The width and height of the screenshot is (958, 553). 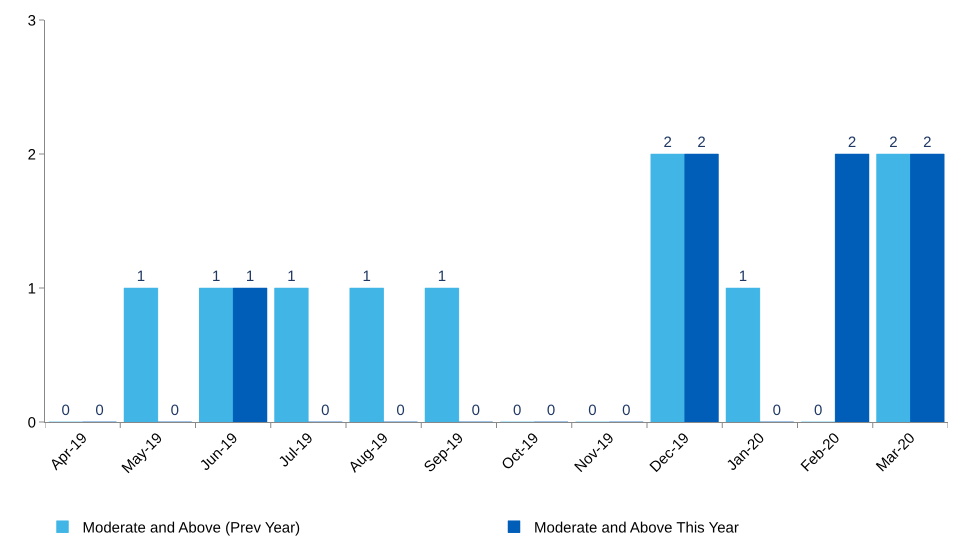 I want to click on y-tick-label: 1, so click(x=32, y=289).